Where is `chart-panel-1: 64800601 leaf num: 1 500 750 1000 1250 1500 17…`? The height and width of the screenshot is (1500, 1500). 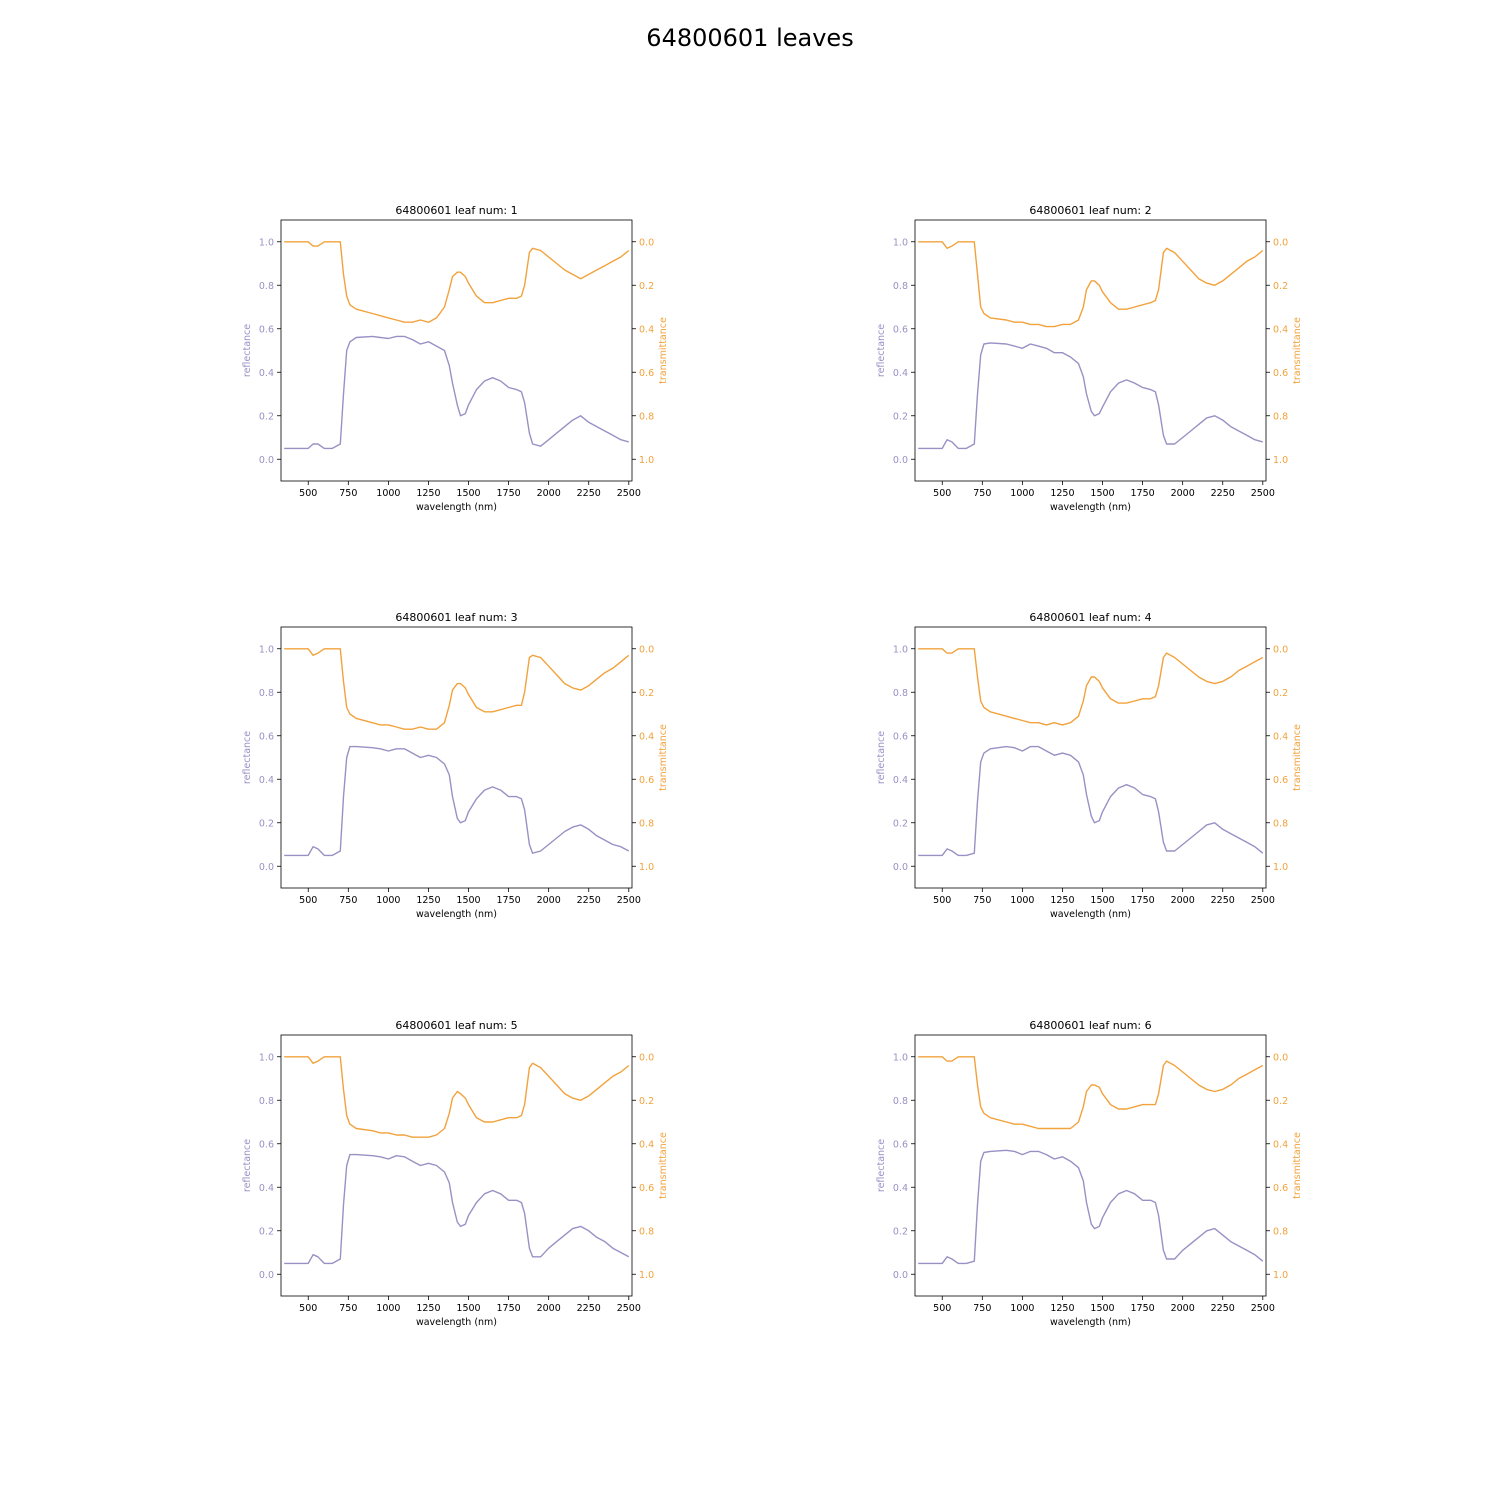
chart-panel-1: 64800601 leaf num: 1 500 750 1000 1250 1500 17… is located at coordinates (455, 358).